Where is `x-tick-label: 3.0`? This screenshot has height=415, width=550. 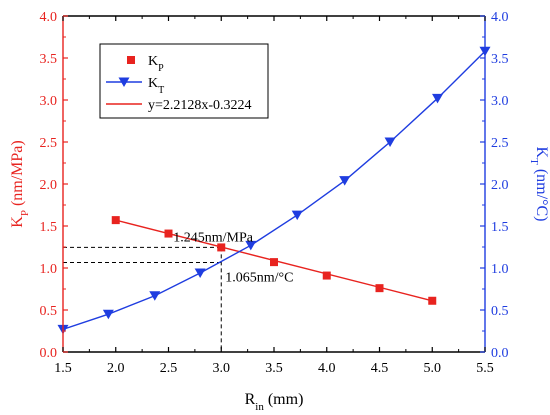 x-tick-label: 3.0 is located at coordinates (222, 368).